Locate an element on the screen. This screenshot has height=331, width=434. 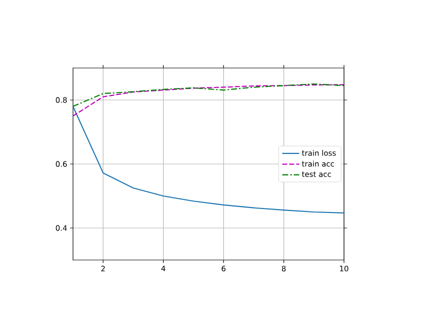
line-series is located at coordinates (208, 95).